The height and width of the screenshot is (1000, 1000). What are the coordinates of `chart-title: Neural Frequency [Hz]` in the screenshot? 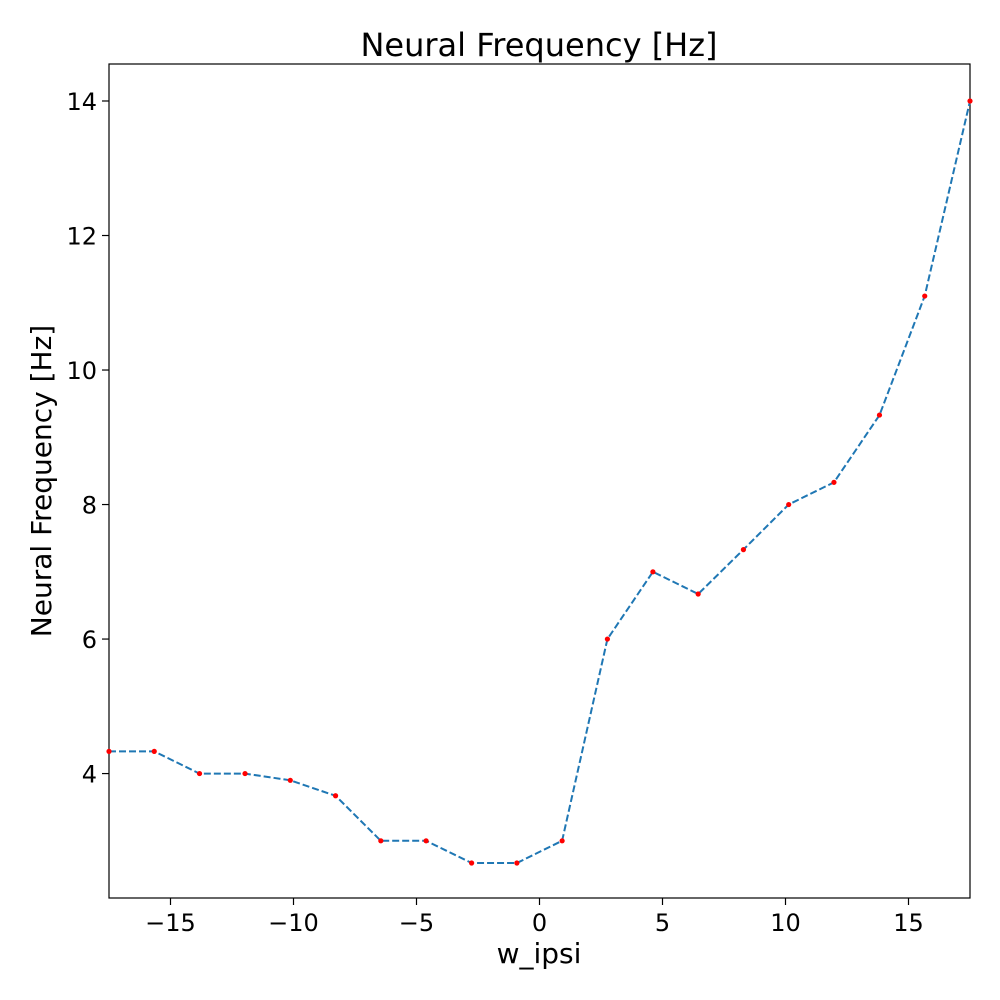 It's located at (538, 45).